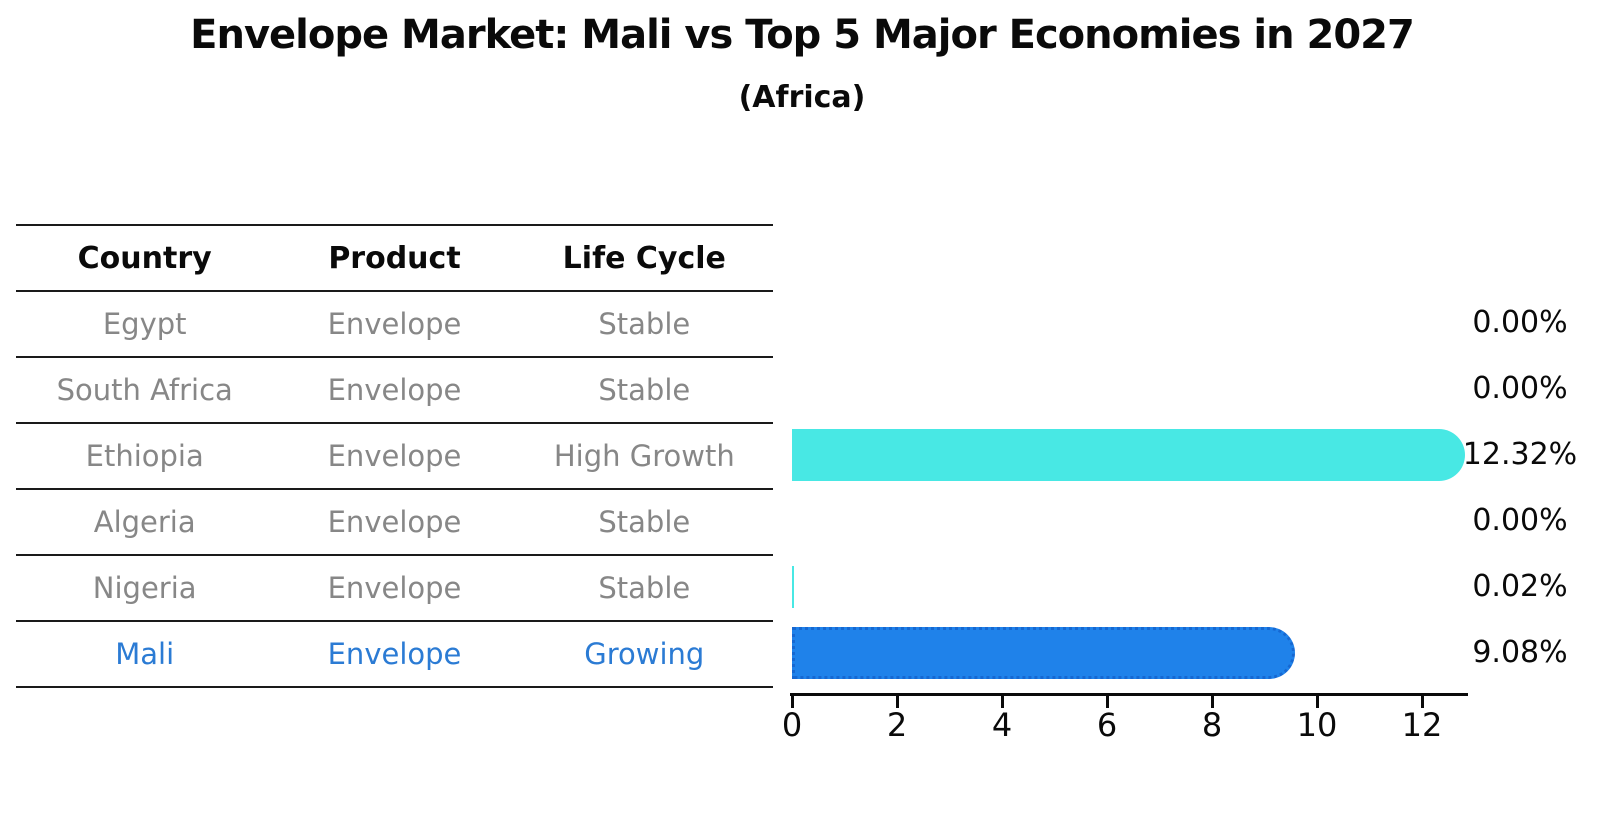  Describe the element at coordinates (1520, 586) in the screenshot. I see `bar-value-label: 0.02%` at that location.